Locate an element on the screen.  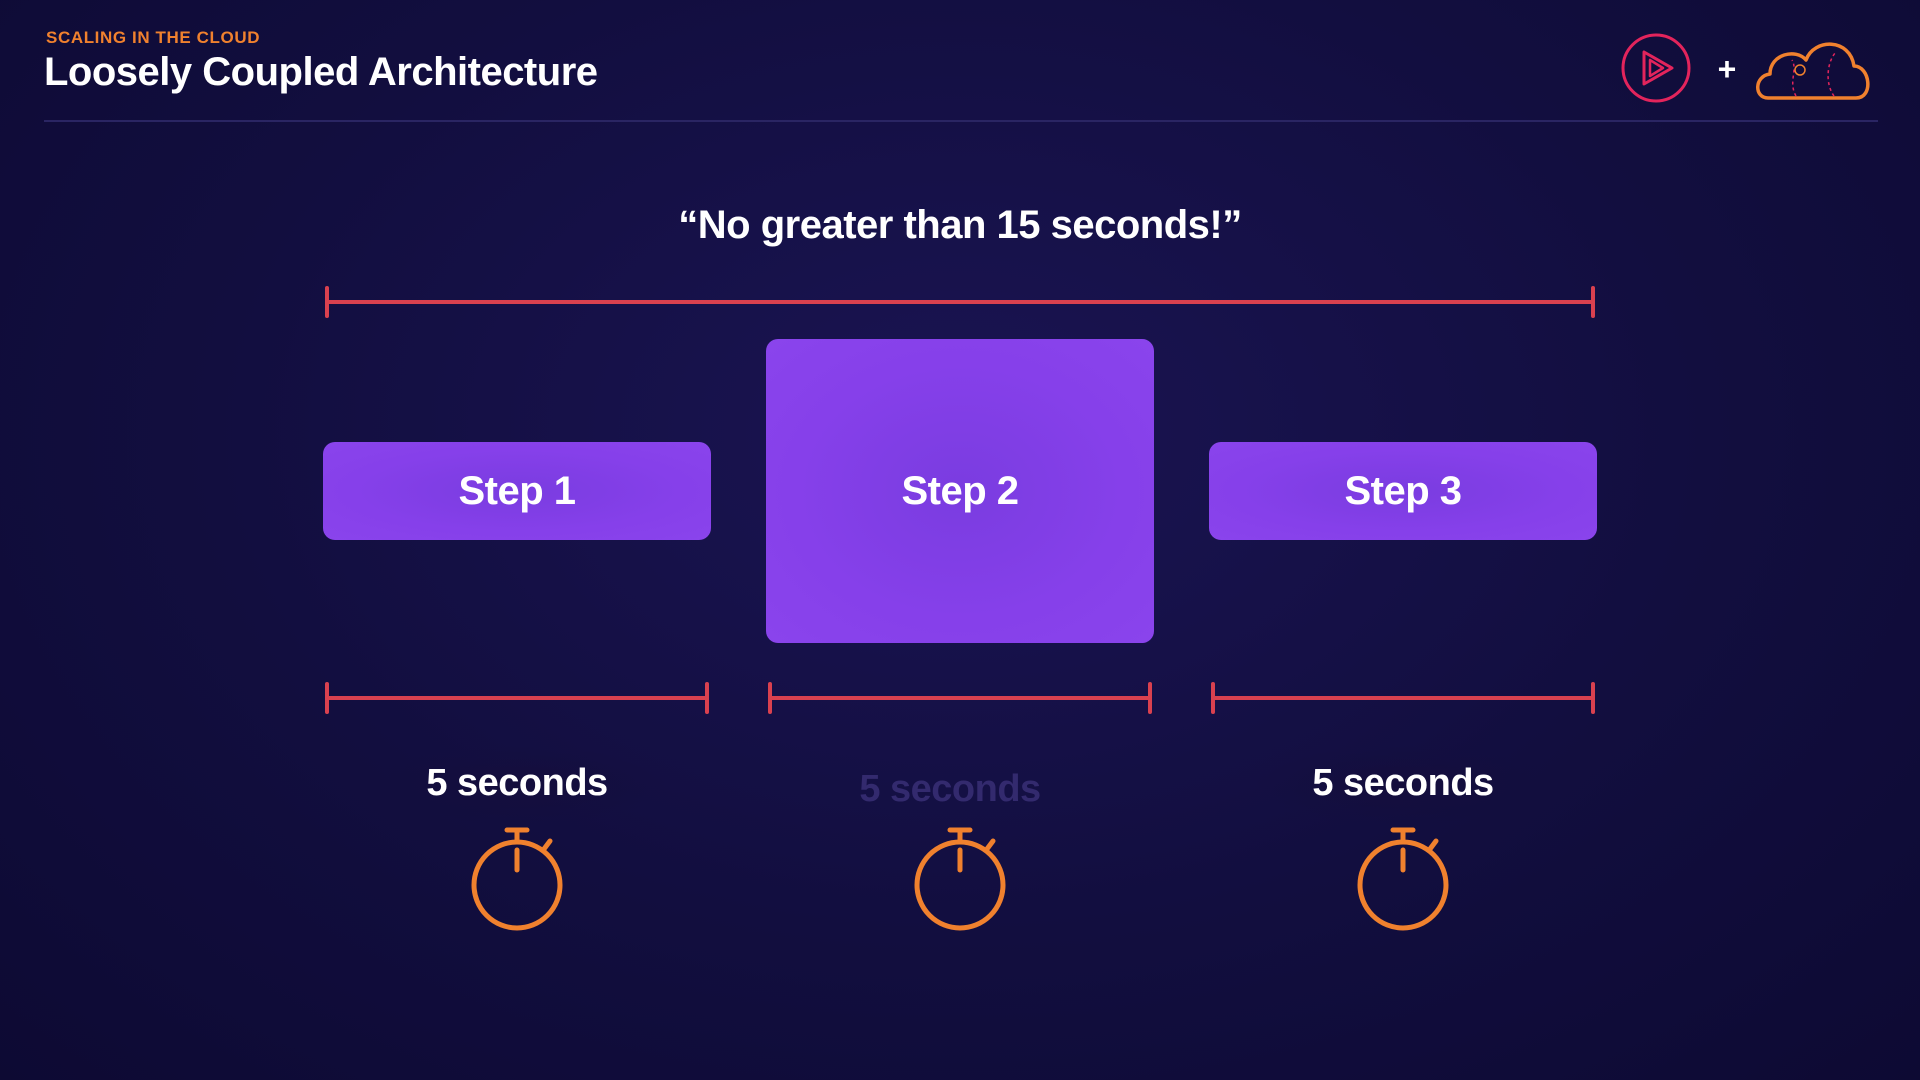
step-3-duration: 5 seconds is located at coordinates (1403, 783).